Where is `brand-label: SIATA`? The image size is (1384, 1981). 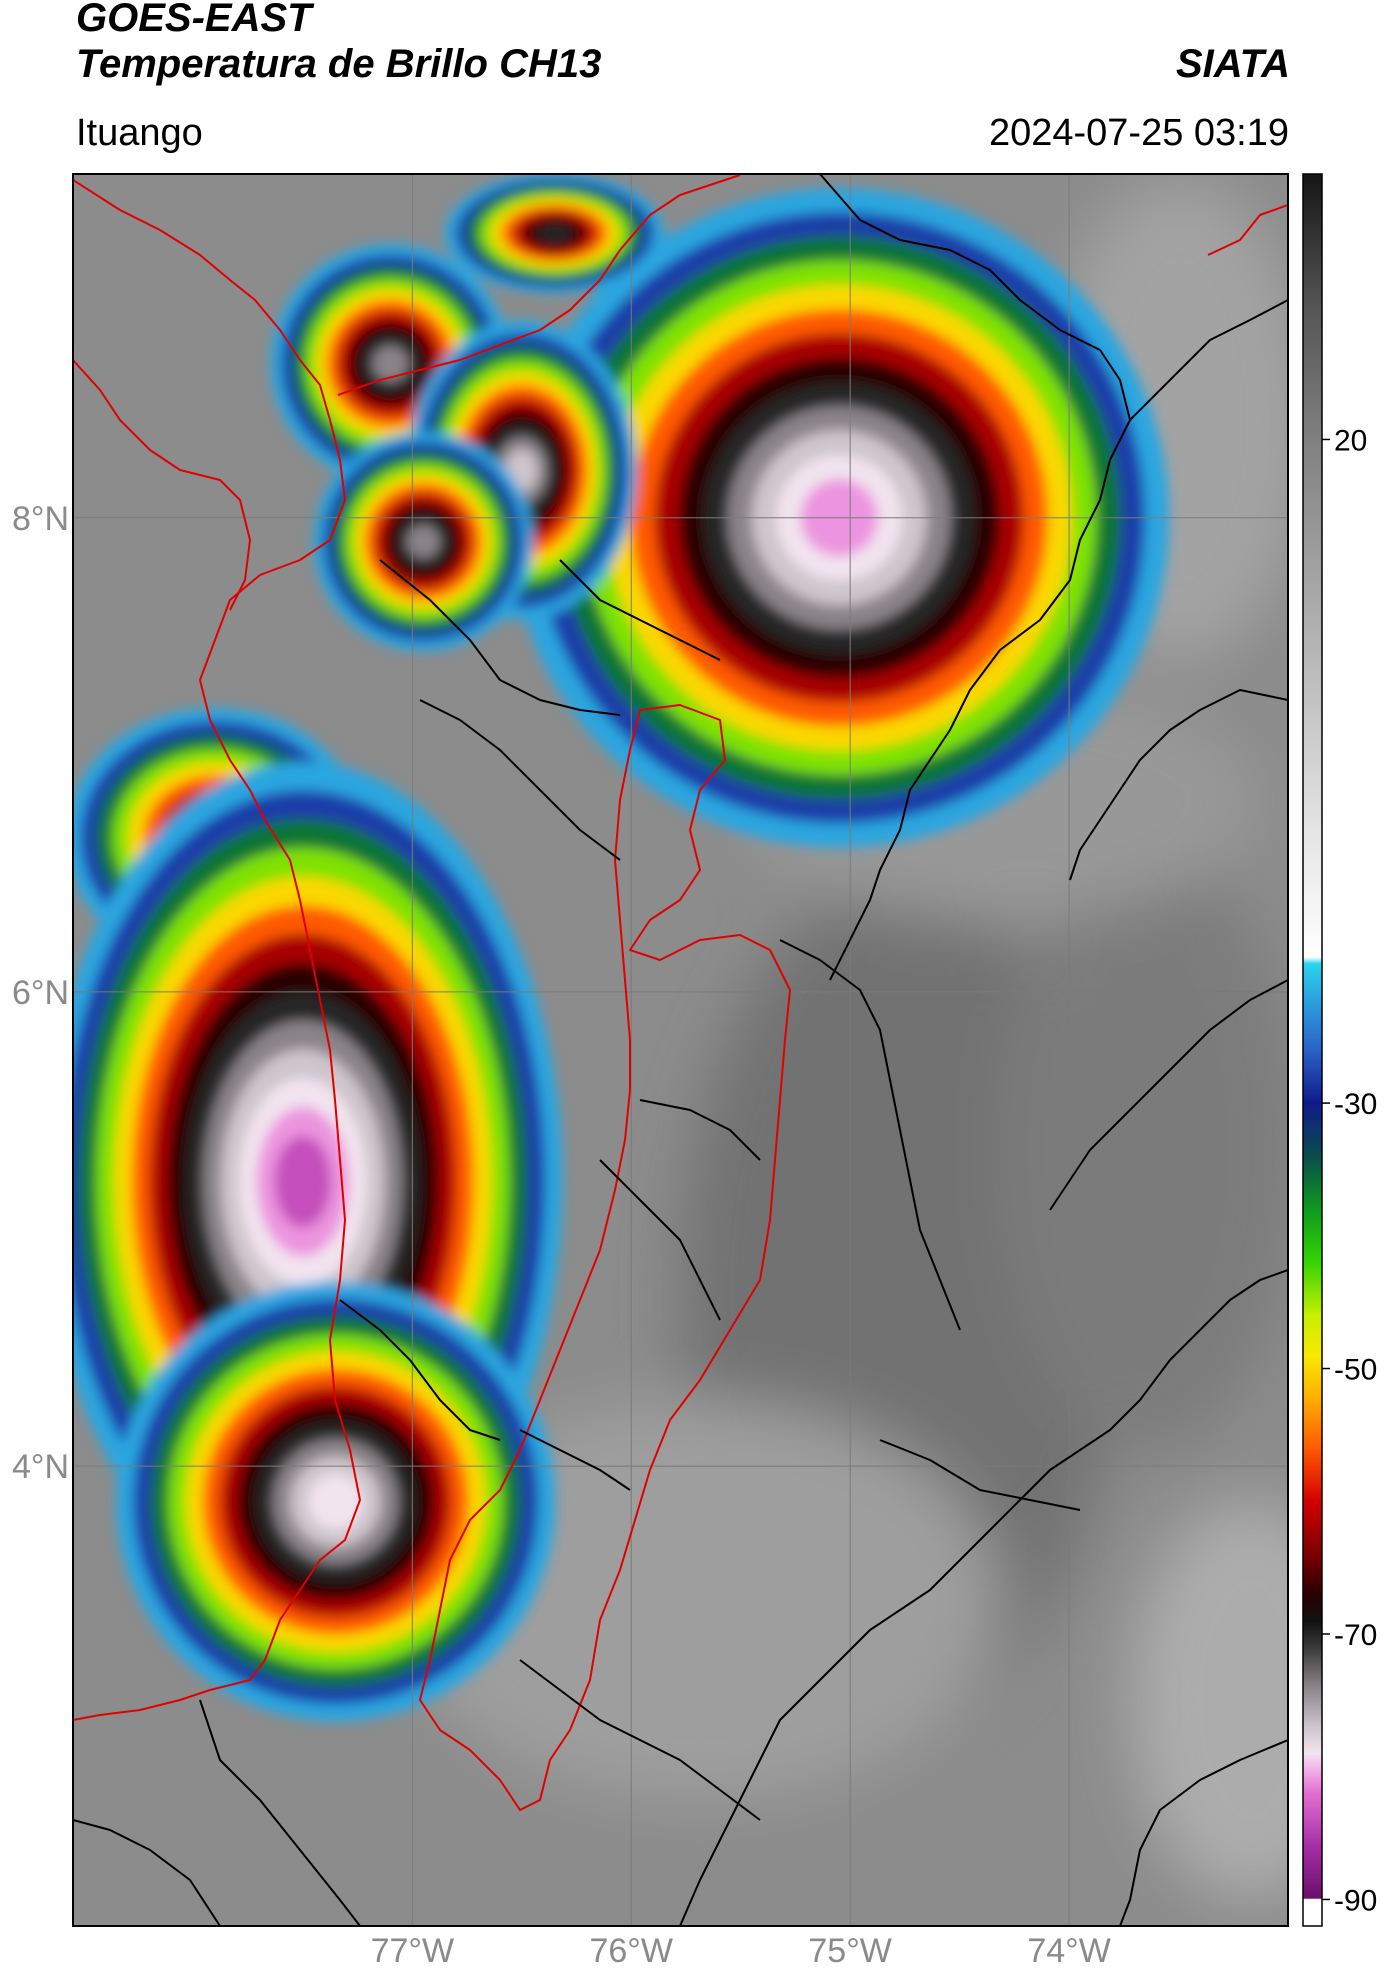 brand-label: SIATA is located at coordinates (1232, 64).